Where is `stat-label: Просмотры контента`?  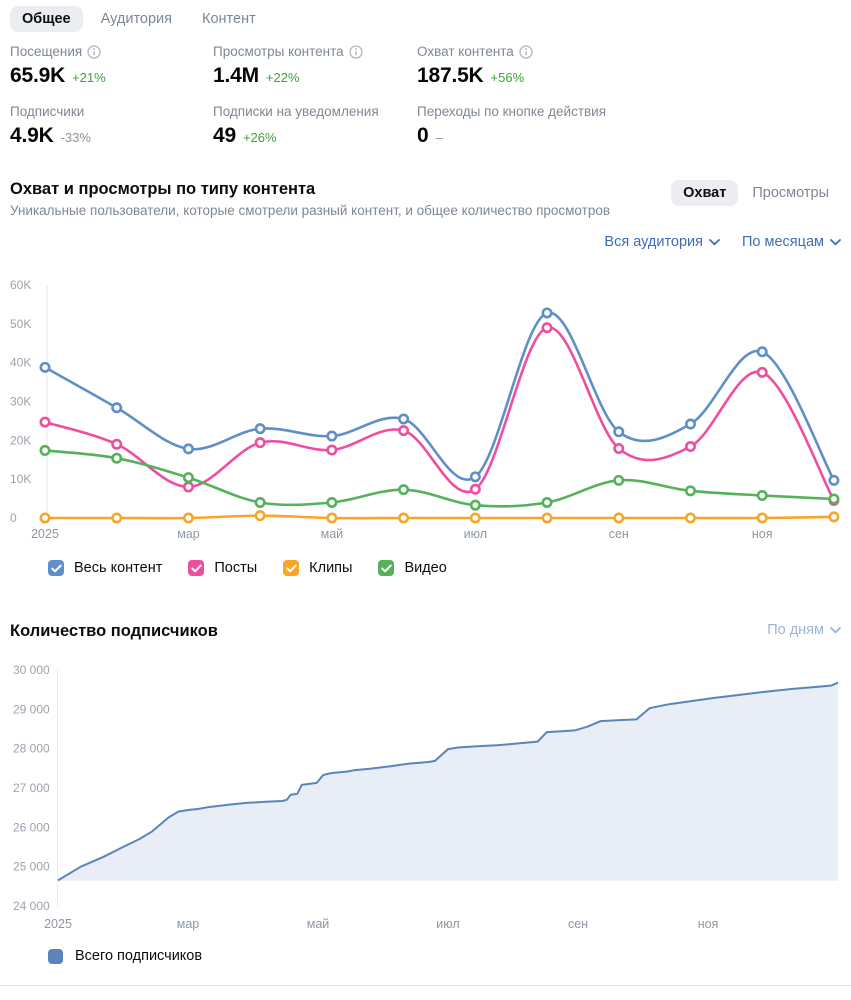
stat-label: Просмотры контента is located at coordinates (278, 51).